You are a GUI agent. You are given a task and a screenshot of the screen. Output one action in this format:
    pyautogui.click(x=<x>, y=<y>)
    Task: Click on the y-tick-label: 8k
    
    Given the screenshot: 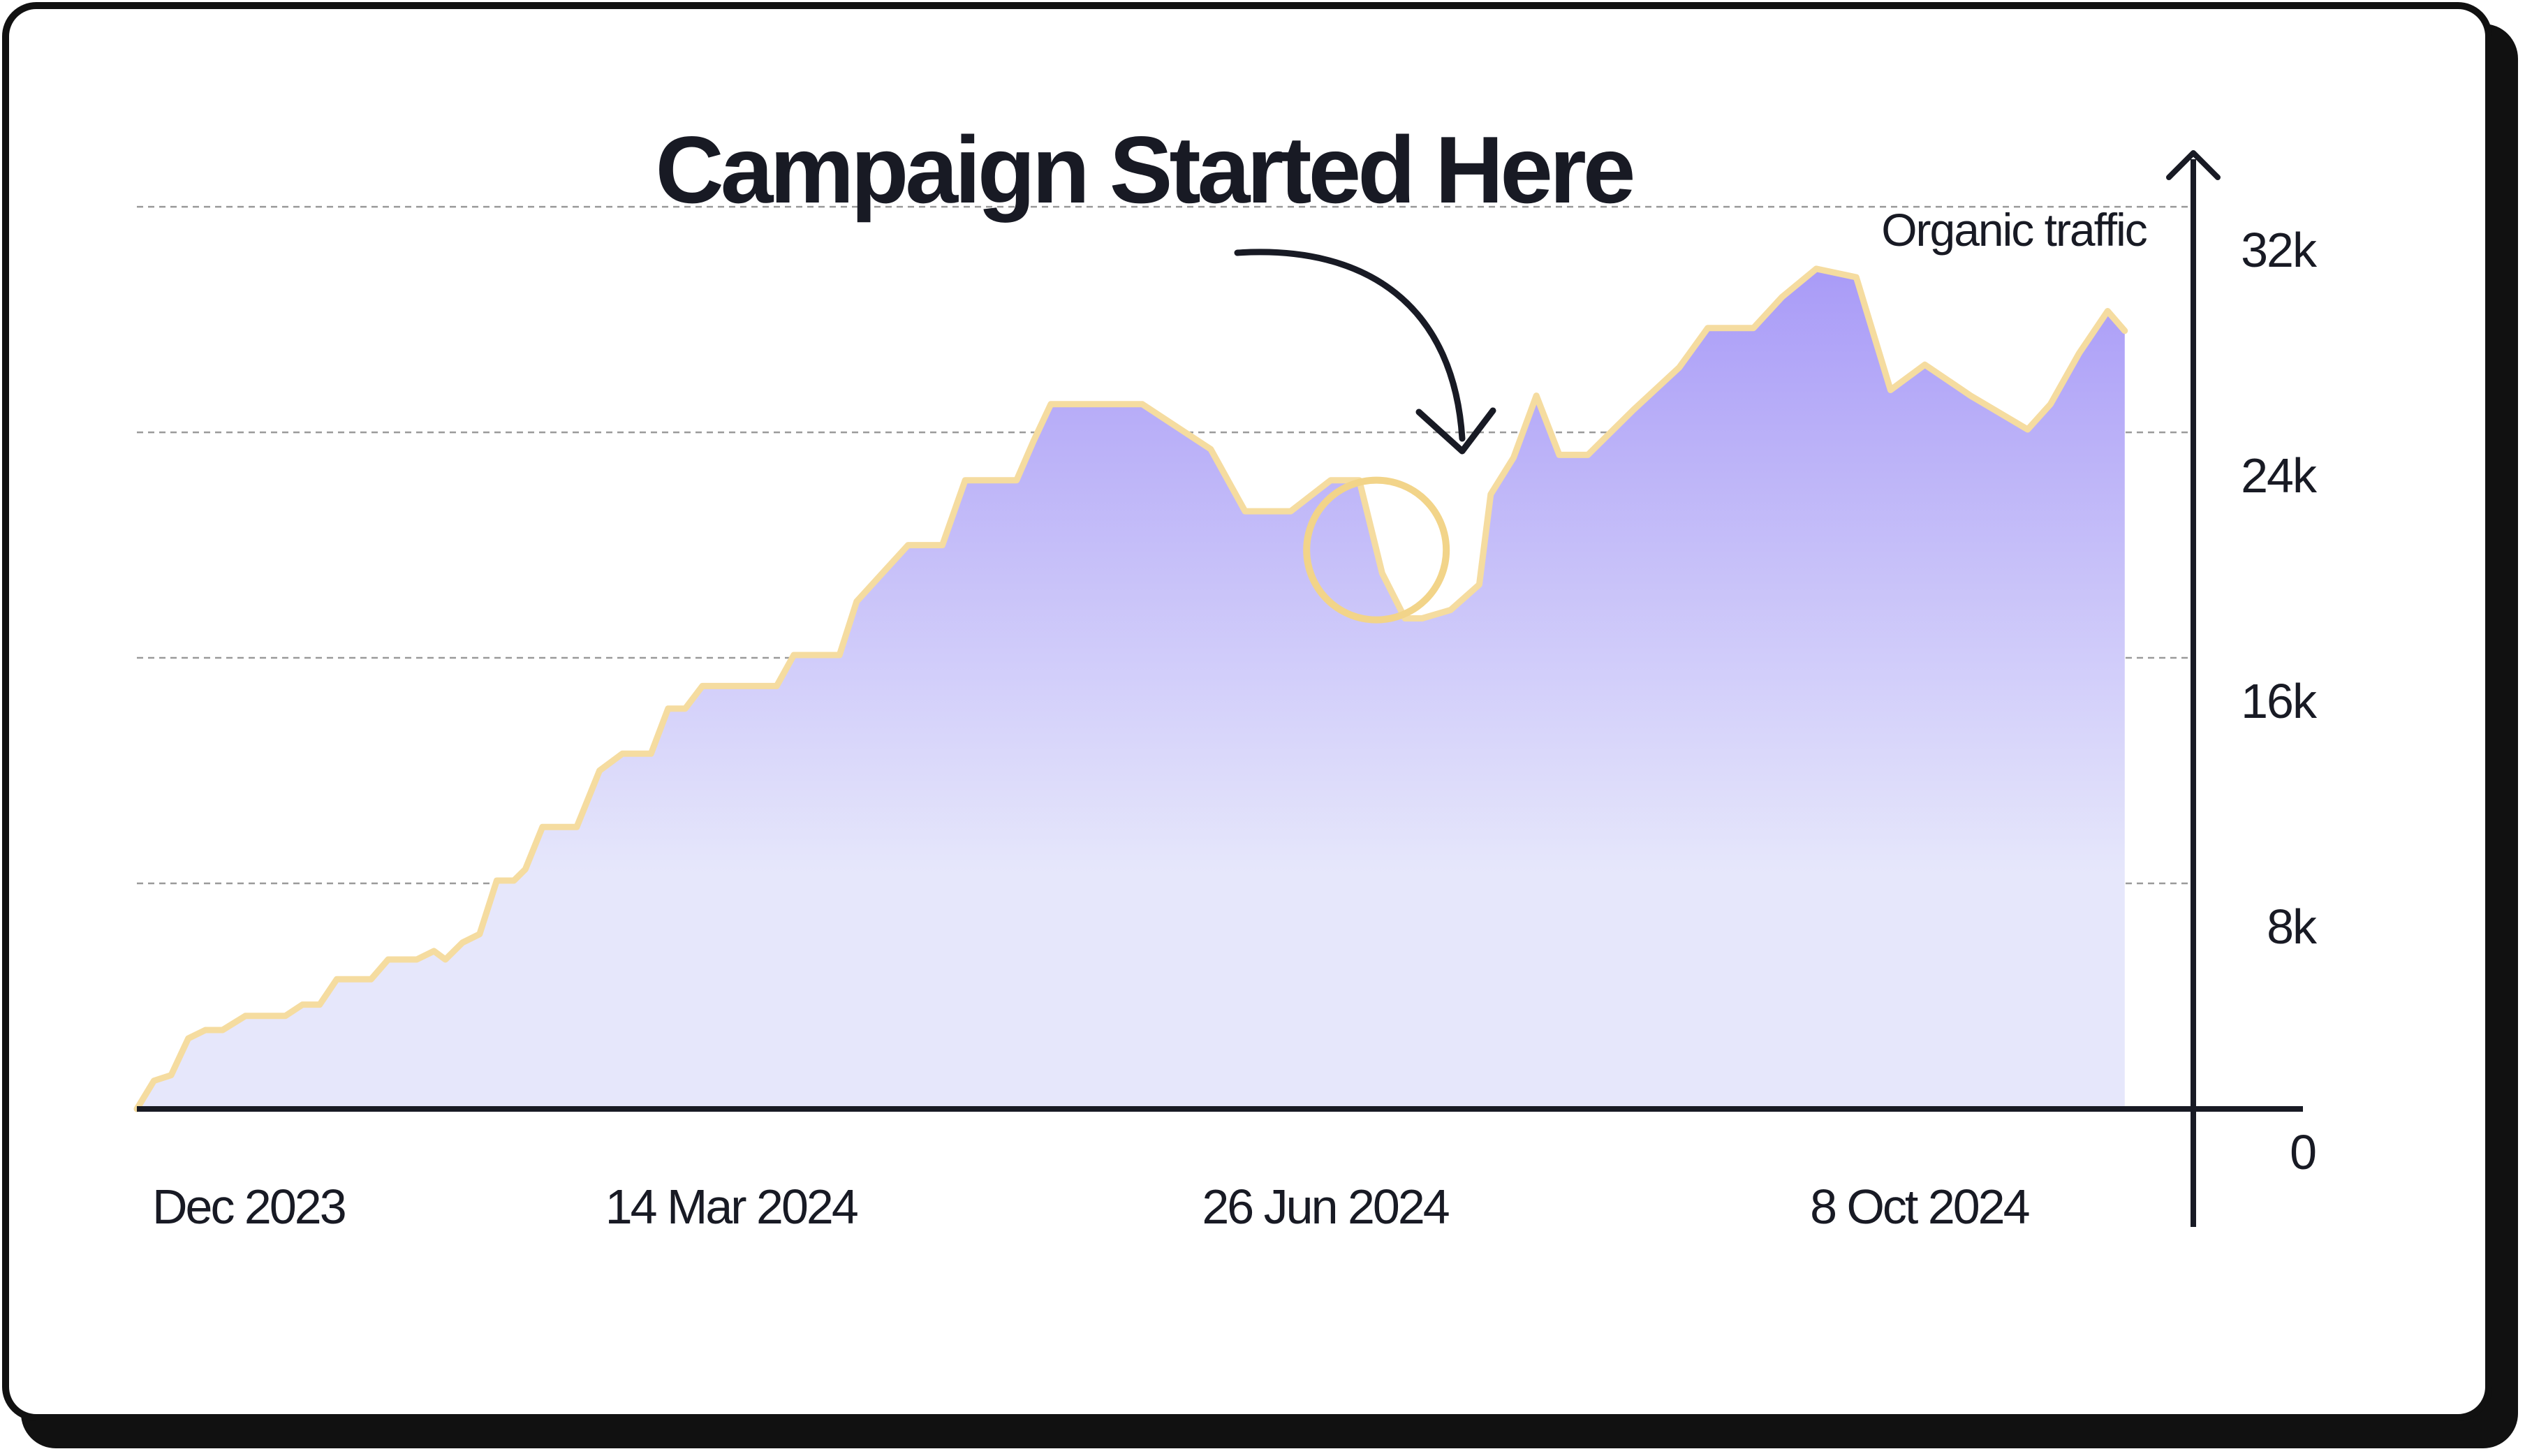 What is the action you would take?
    pyautogui.click(x=2292, y=926)
    